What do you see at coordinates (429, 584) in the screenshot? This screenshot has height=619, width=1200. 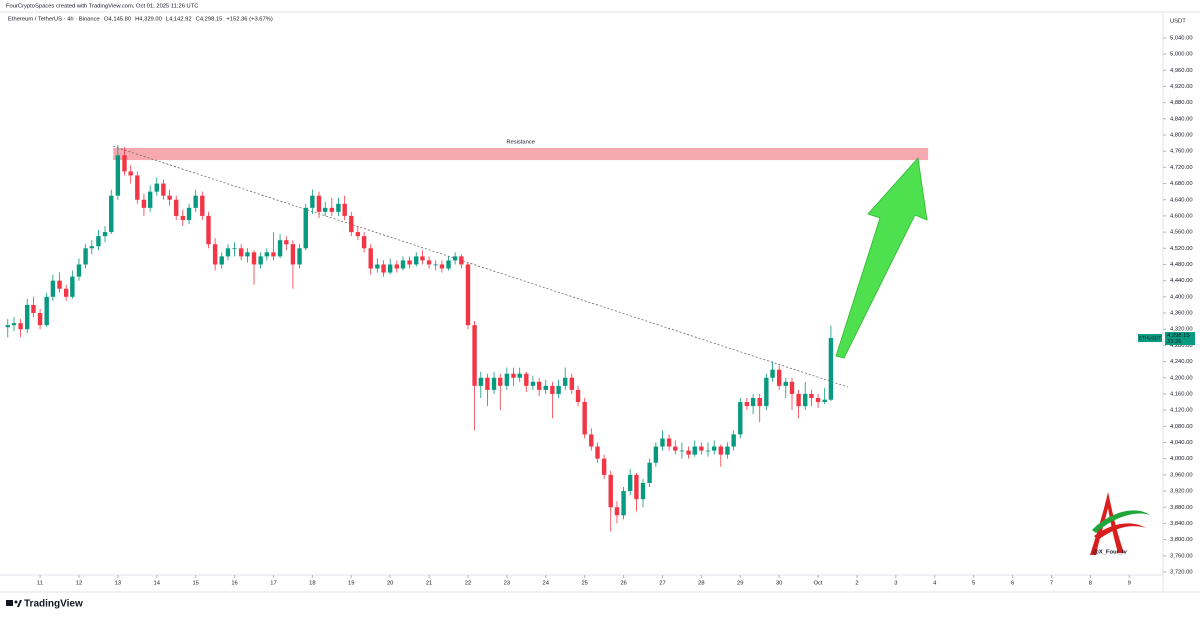 I see `x-tick-label: 21` at bounding box center [429, 584].